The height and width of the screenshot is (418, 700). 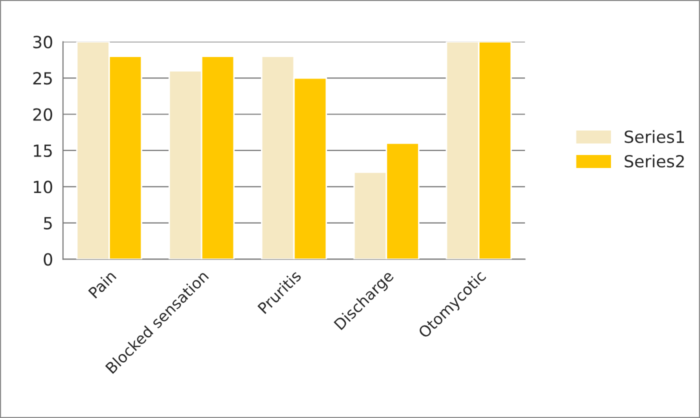 What do you see at coordinates (102, 284) in the screenshot?
I see `x-tick-label: Pain` at bounding box center [102, 284].